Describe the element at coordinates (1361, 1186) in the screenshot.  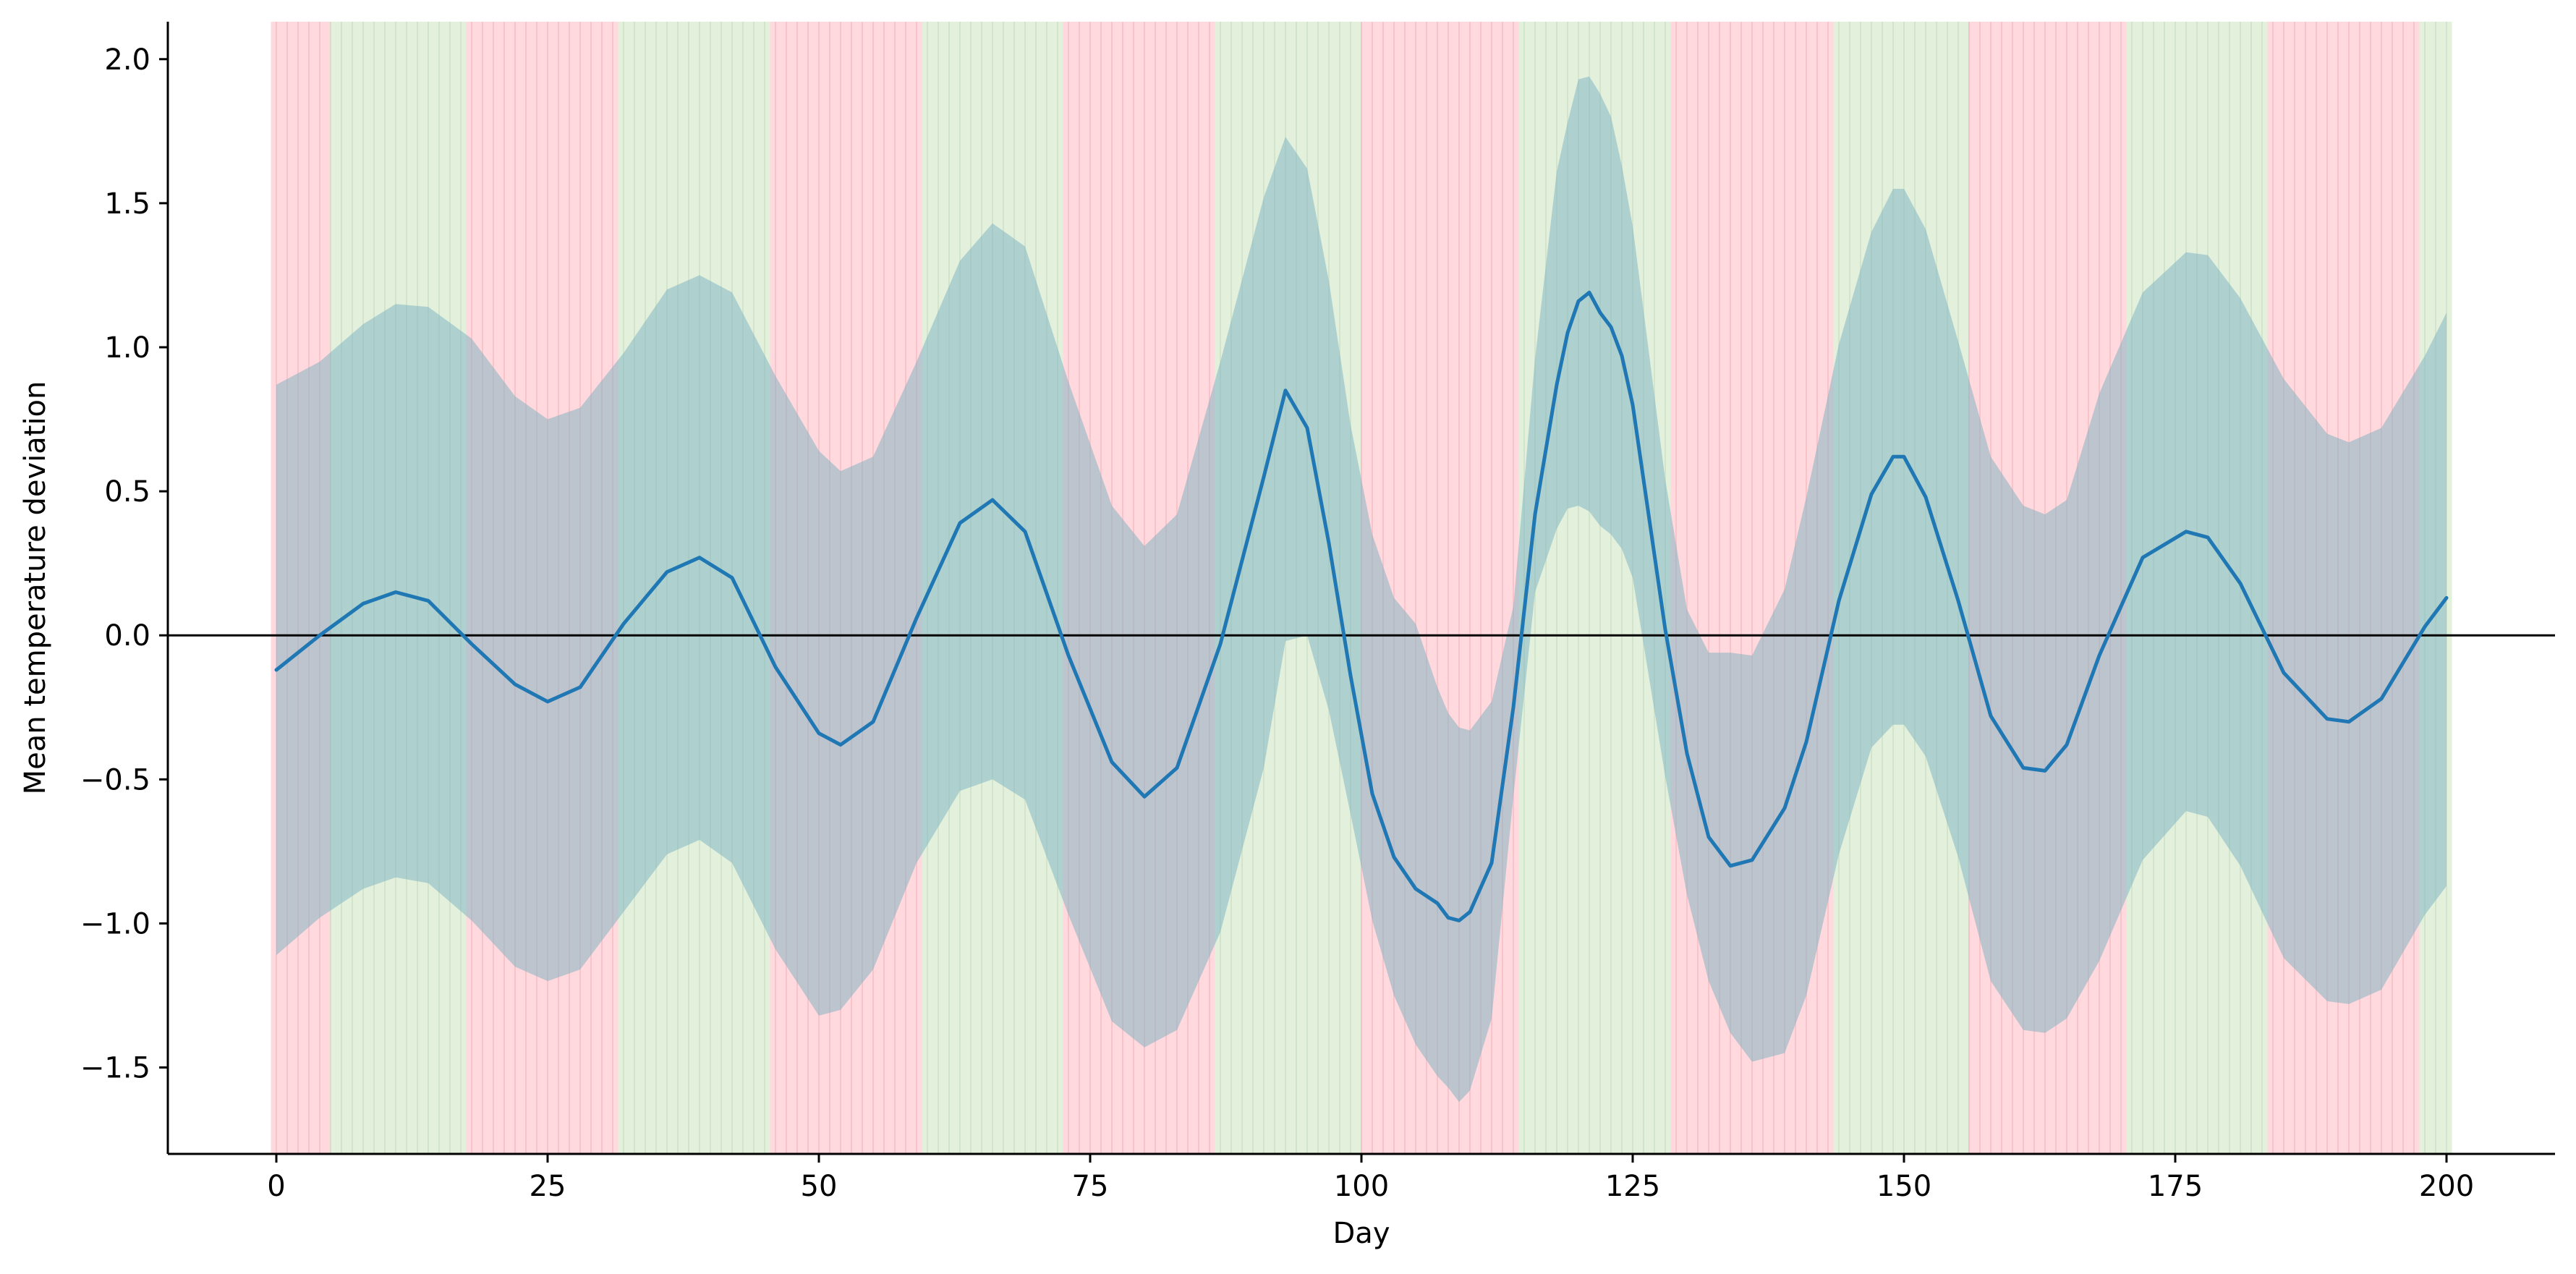
I see `x-tick-label: 100` at that location.